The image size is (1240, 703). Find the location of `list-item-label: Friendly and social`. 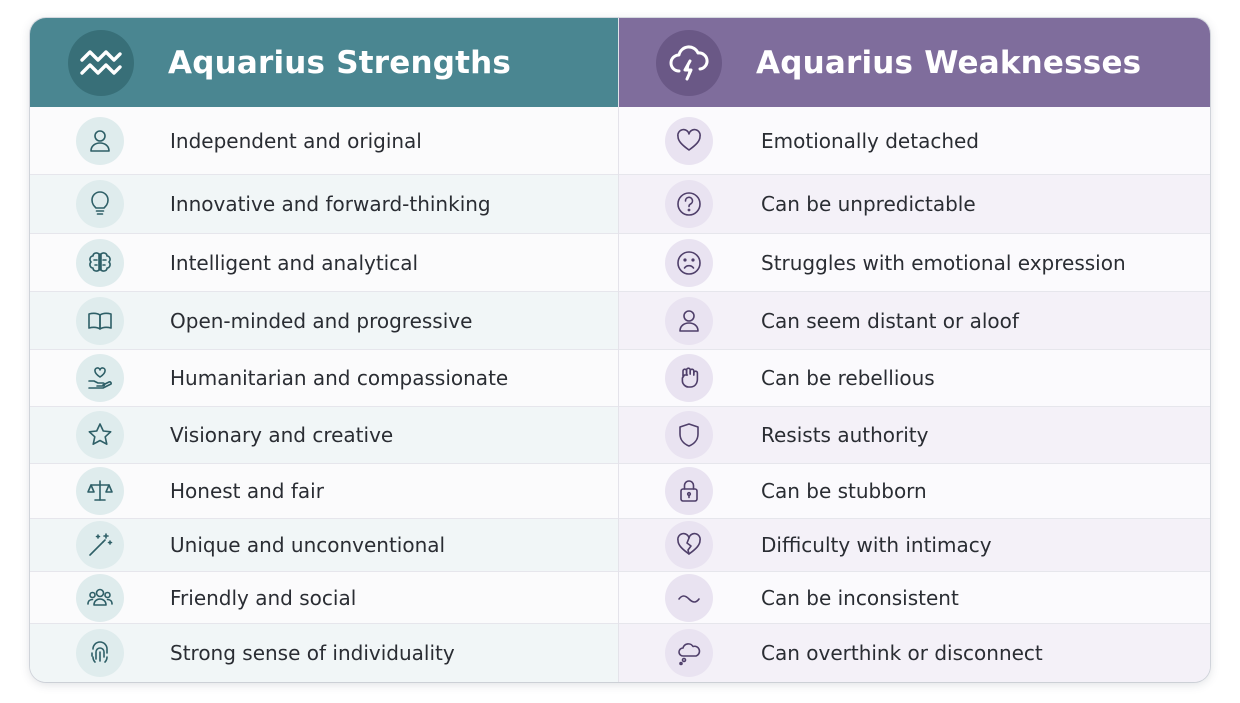

list-item-label: Friendly and social is located at coordinates (263, 597).